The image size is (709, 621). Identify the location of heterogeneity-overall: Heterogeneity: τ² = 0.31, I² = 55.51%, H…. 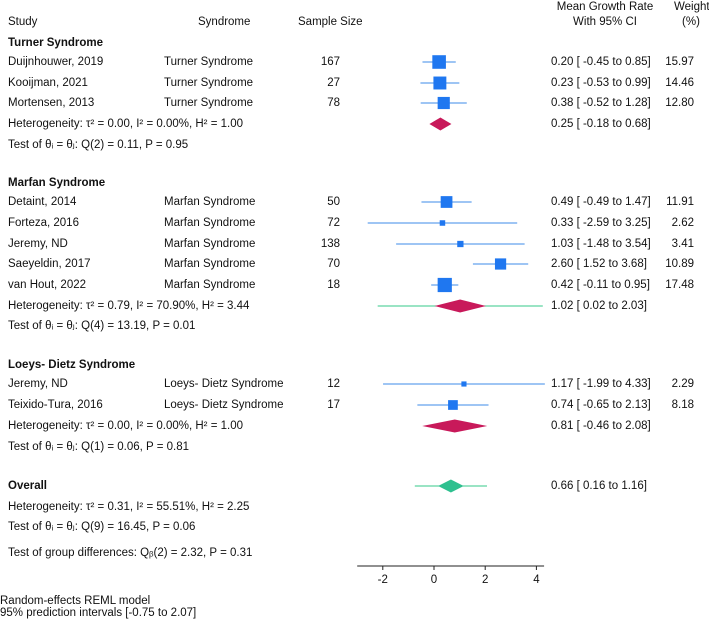
(129, 507).